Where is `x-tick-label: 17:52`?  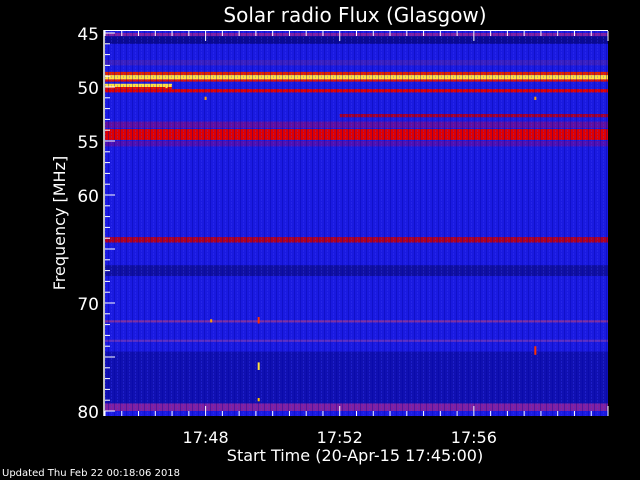
x-tick-label: 17:52 is located at coordinates (340, 437).